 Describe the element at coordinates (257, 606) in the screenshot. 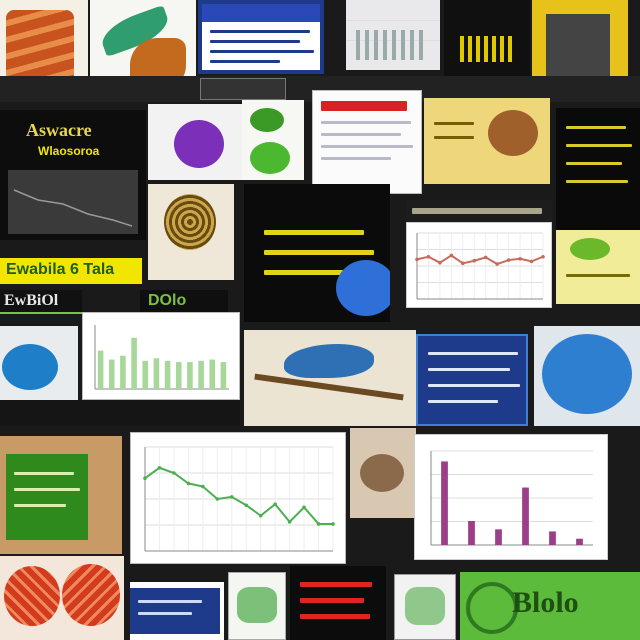

I see `thumb-map` at that location.